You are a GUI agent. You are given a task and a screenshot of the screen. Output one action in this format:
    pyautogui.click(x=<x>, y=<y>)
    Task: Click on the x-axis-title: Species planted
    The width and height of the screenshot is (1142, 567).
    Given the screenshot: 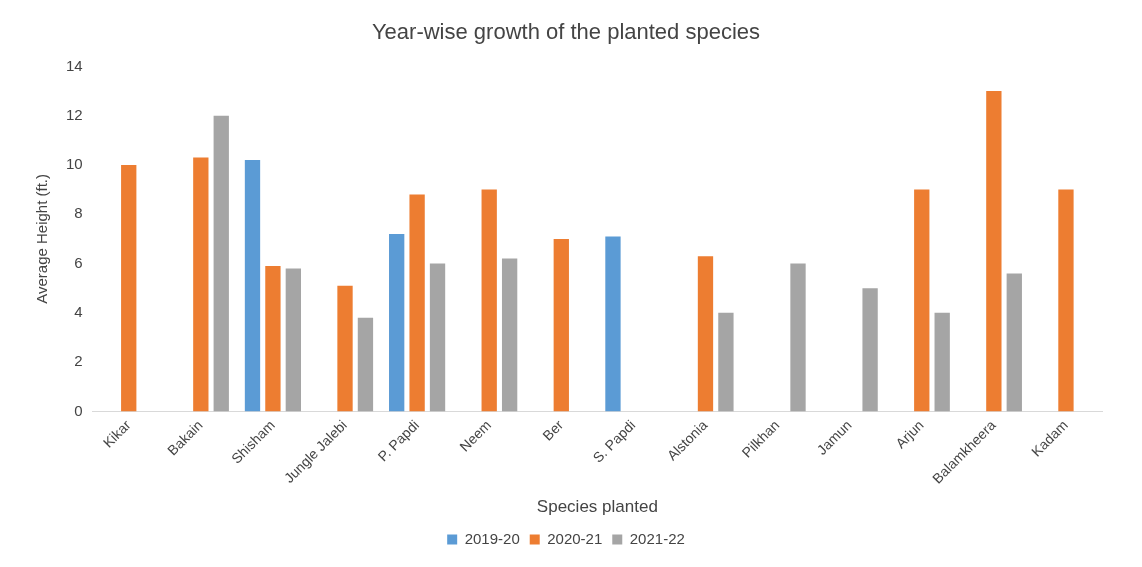 What is the action you would take?
    pyautogui.click(x=597, y=507)
    